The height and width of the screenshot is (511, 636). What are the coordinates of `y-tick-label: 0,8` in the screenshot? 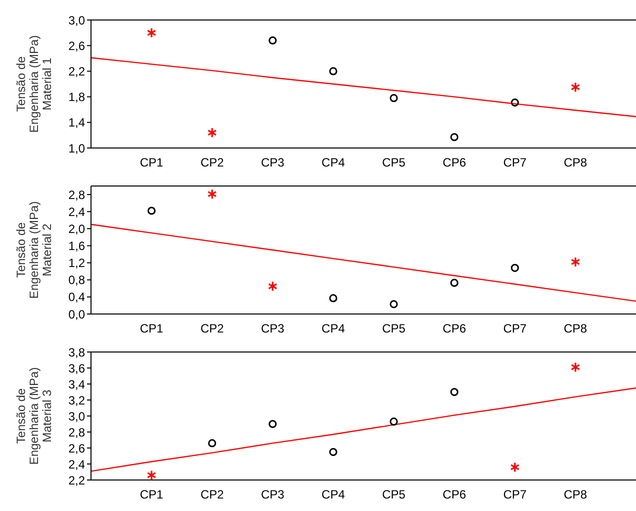 It's located at (77, 280).